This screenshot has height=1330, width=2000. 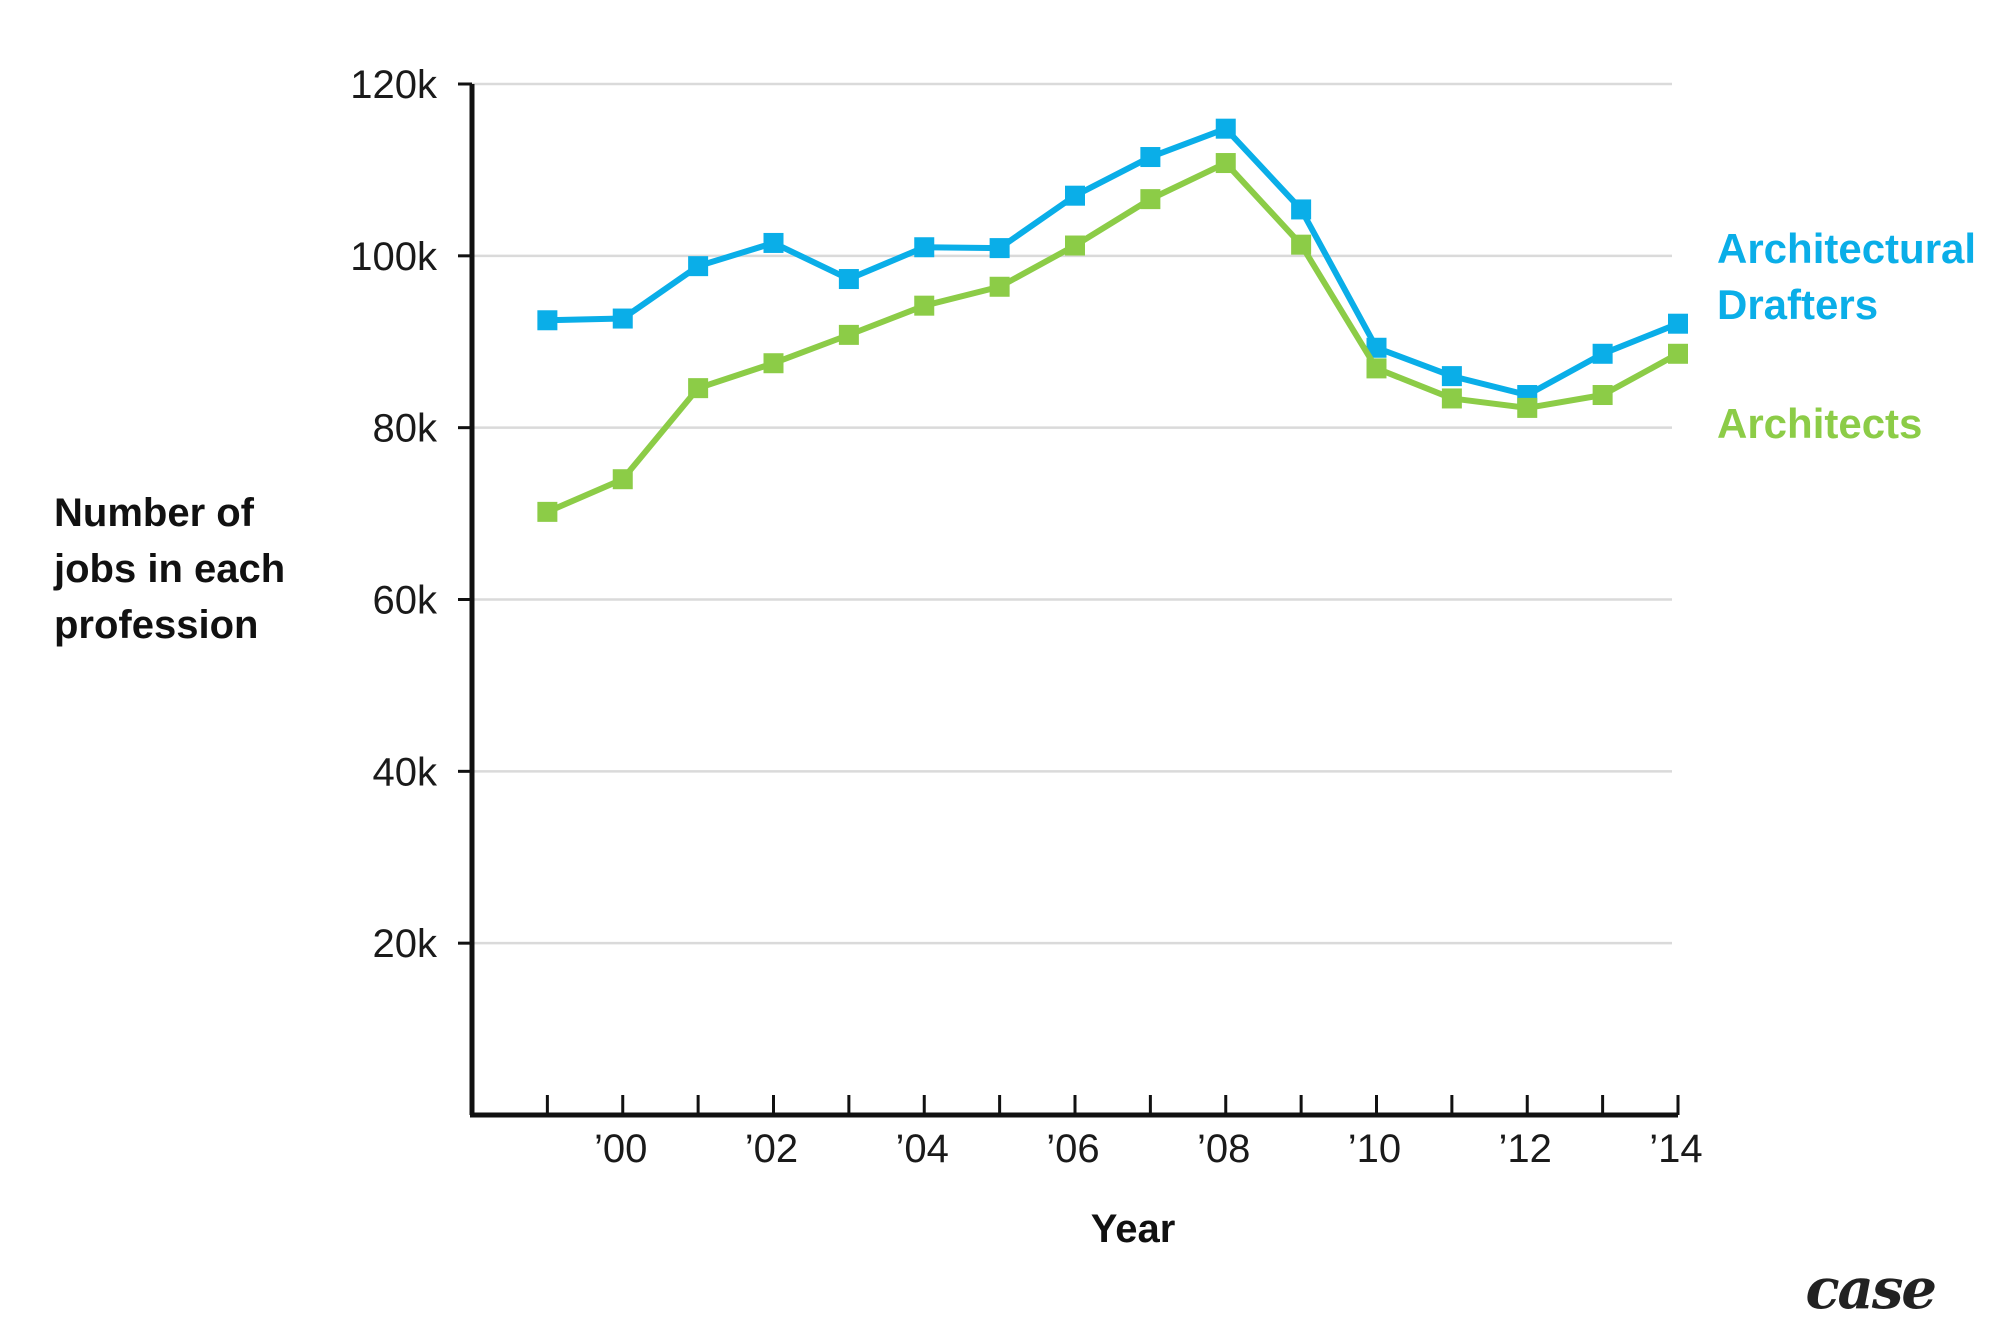 I want to click on x-tick-label: ’04, so click(x=922, y=1149).